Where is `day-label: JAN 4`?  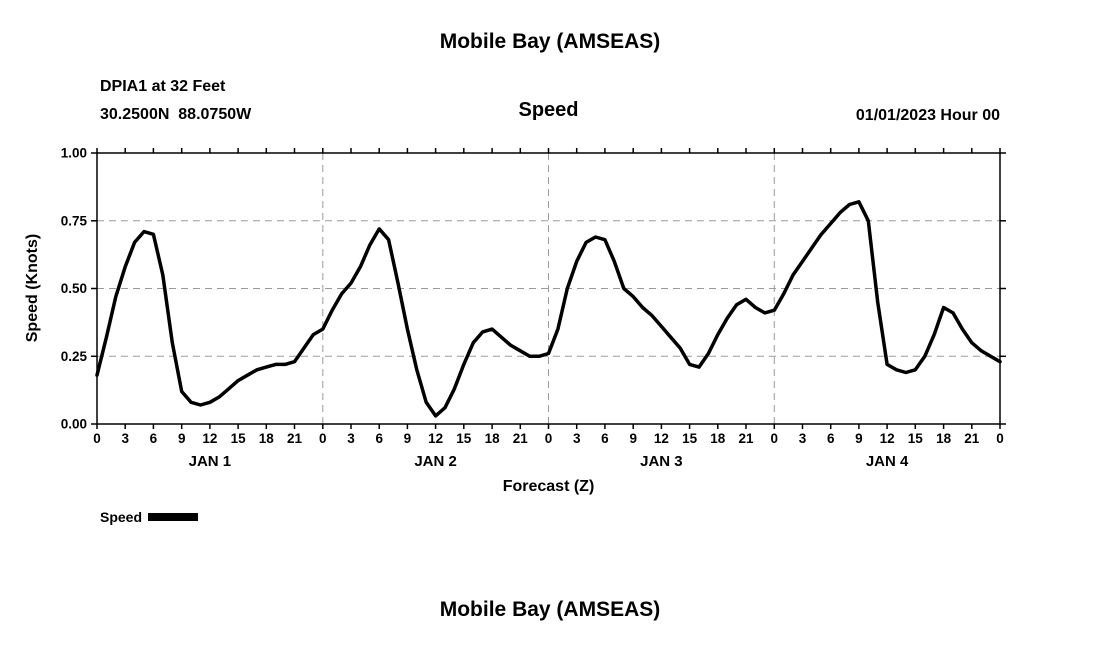 day-label: JAN 4 is located at coordinates (887, 461).